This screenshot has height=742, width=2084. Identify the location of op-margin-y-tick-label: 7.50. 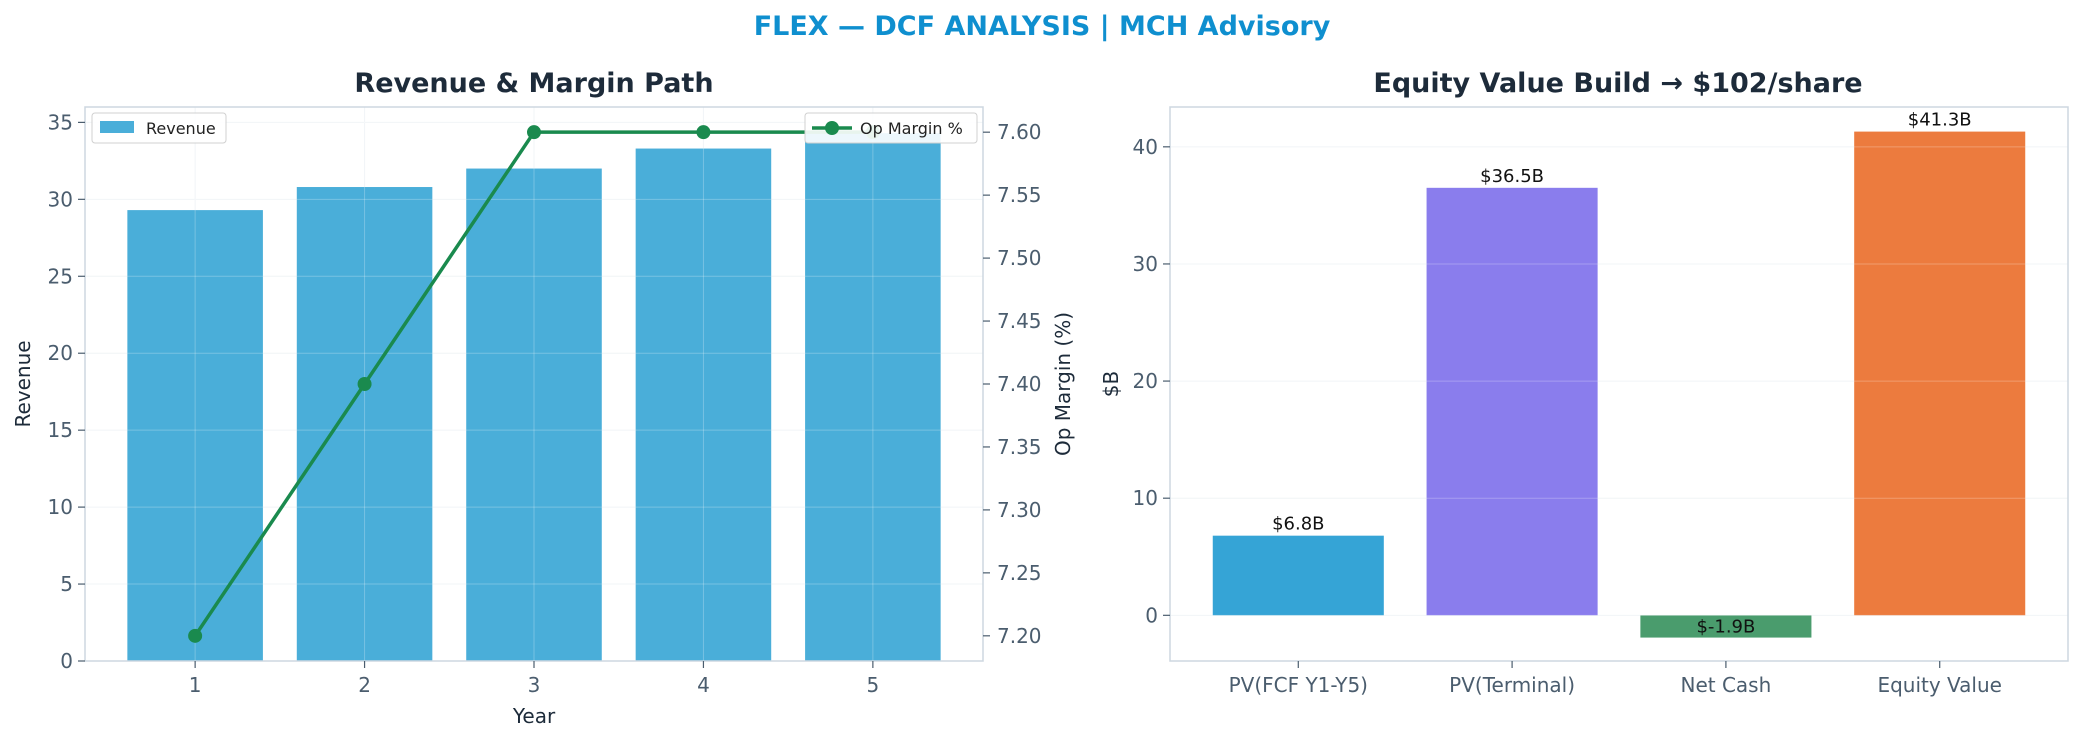
(1019, 258).